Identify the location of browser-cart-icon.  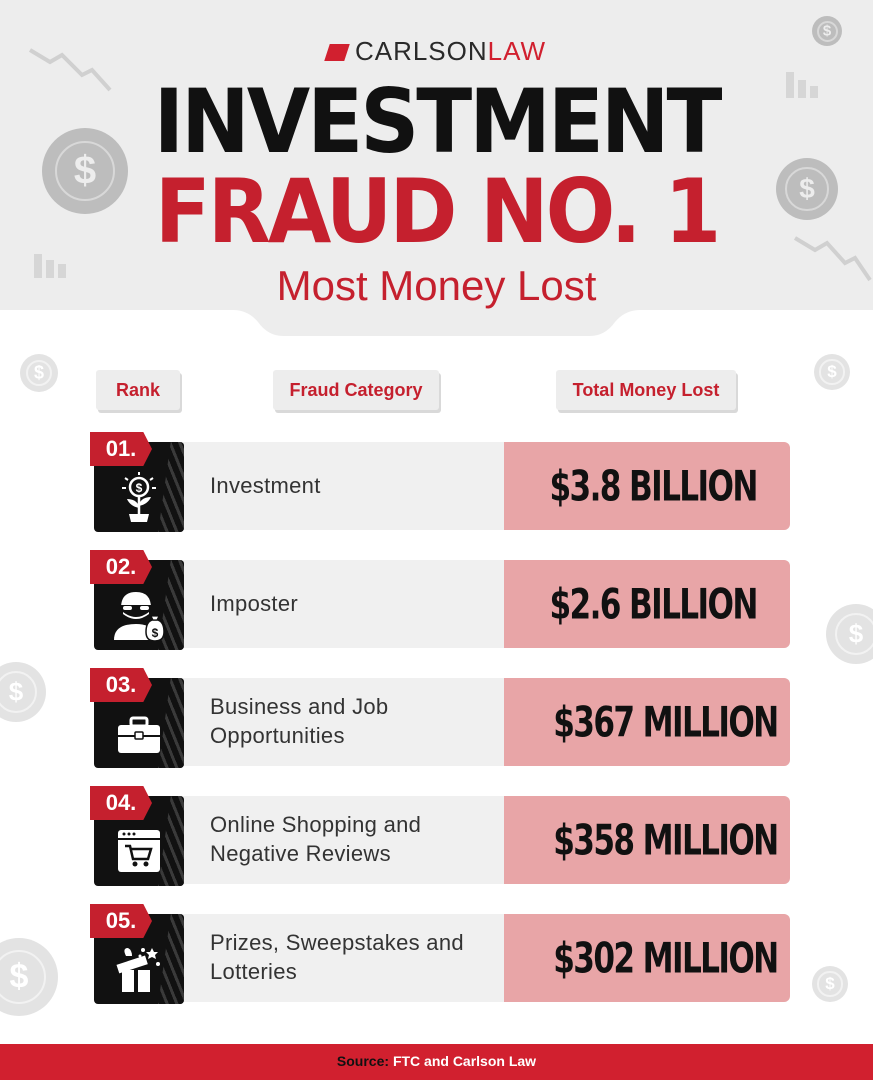
(139, 851).